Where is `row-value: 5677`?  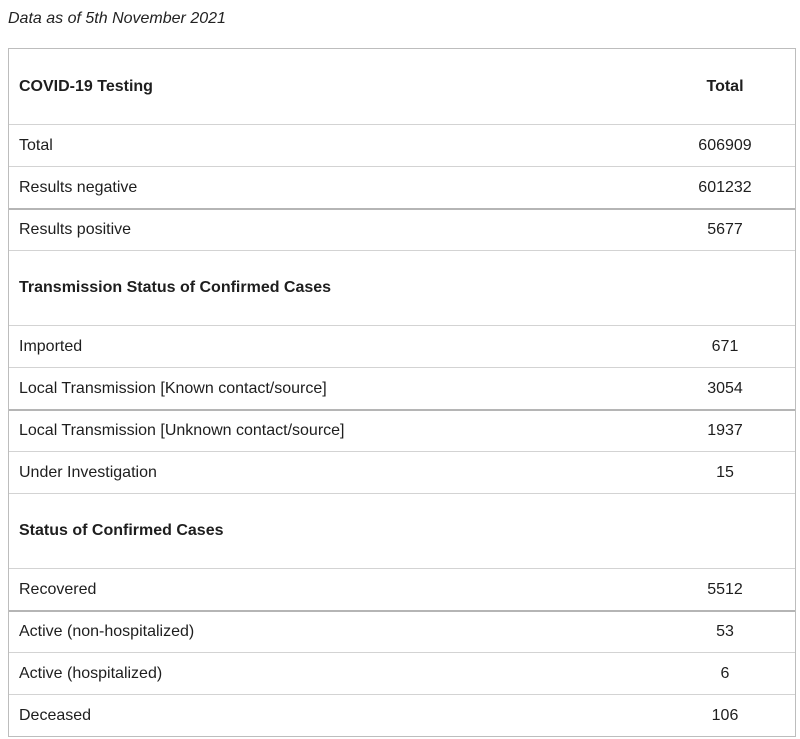
row-value: 5677 is located at coordinates (725, 229).